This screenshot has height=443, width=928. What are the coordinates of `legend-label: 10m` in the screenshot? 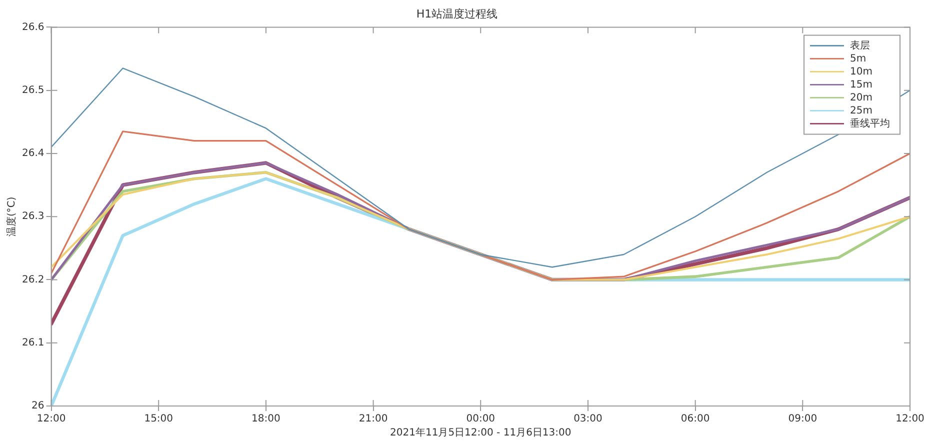 It's located at (861, 72).